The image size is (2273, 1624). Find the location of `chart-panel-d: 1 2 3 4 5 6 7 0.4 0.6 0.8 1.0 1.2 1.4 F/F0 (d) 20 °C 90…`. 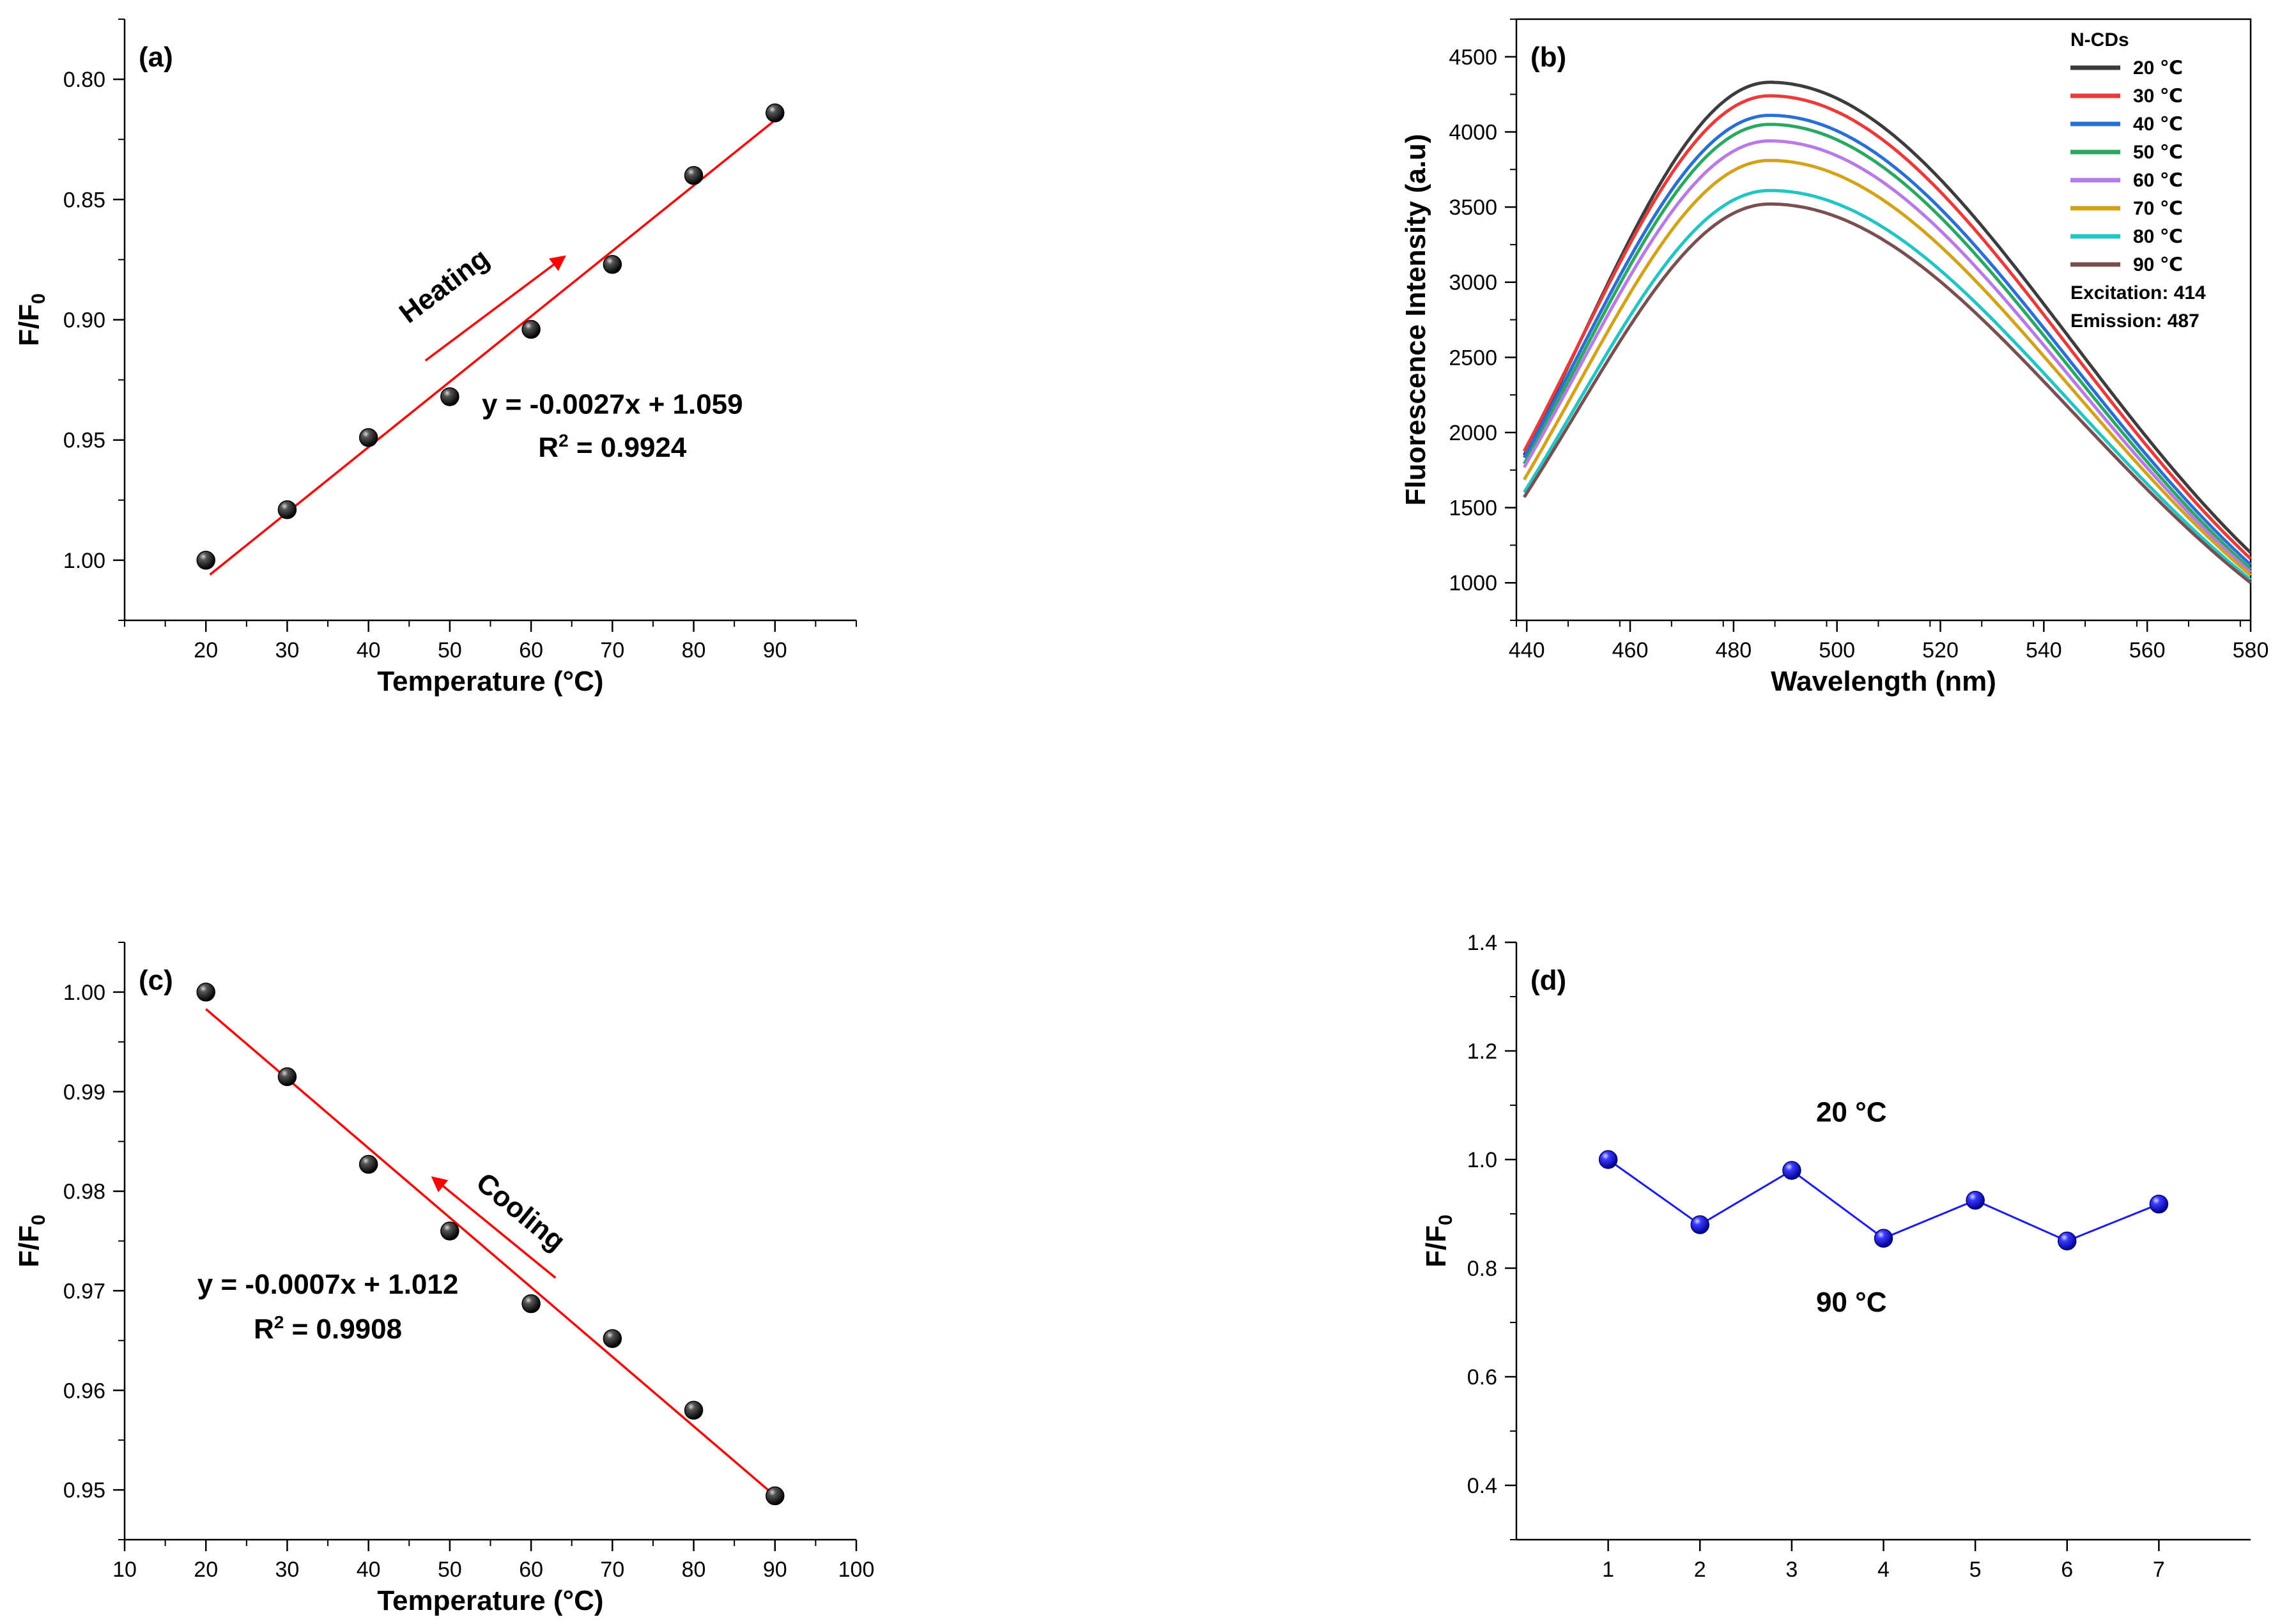

chart-panel-d: 1 2 3 4 5 6 7 0.4 0.6 0.8 1.0 1.2 1.4 F/F0 (d) 20 °C 90… is located at coordinates (1836, 1256).